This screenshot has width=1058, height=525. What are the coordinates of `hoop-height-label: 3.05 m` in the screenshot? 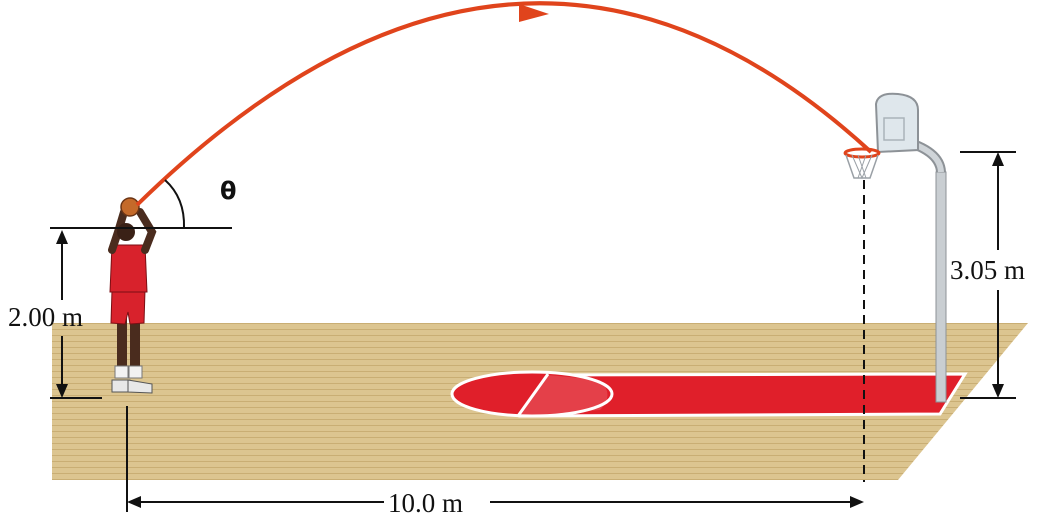 It's located at (987, 270).